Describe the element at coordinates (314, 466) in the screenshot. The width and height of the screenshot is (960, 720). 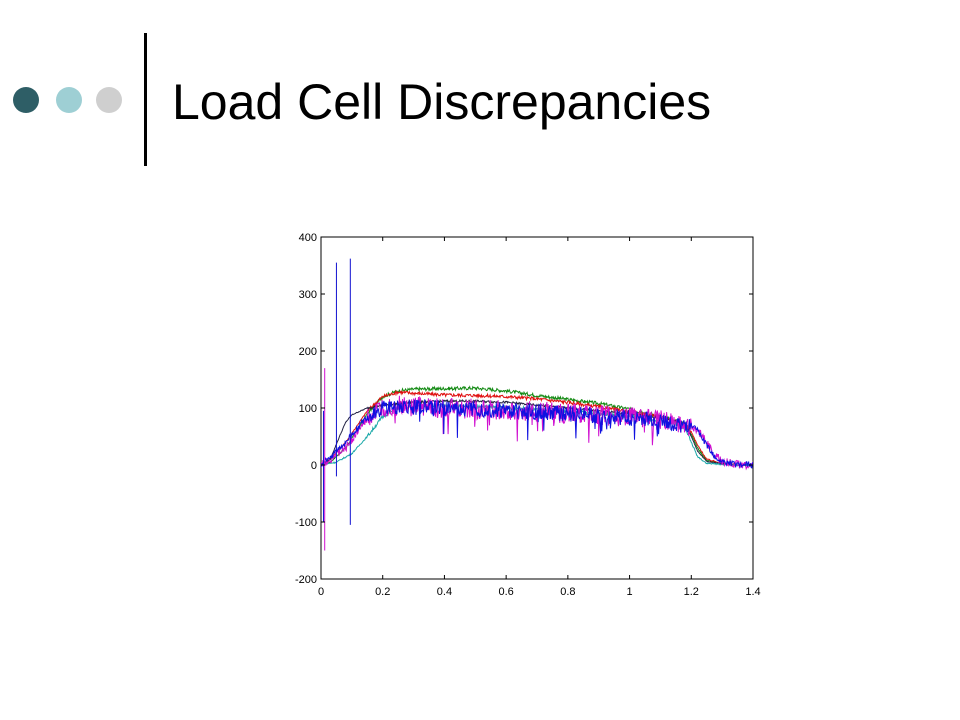
I see `y-tick-label: 0` at that location.